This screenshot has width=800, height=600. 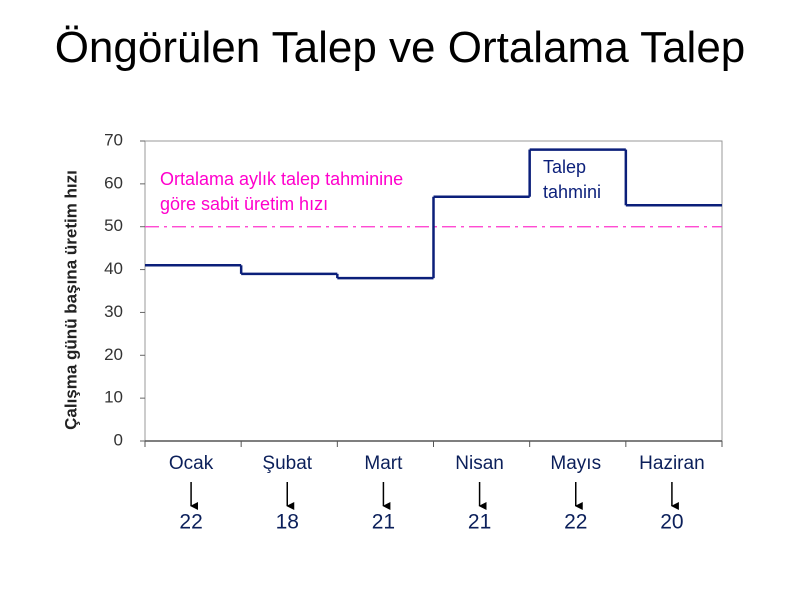 I want to click on y-tick-label: 70, so click(x=113, y=139).